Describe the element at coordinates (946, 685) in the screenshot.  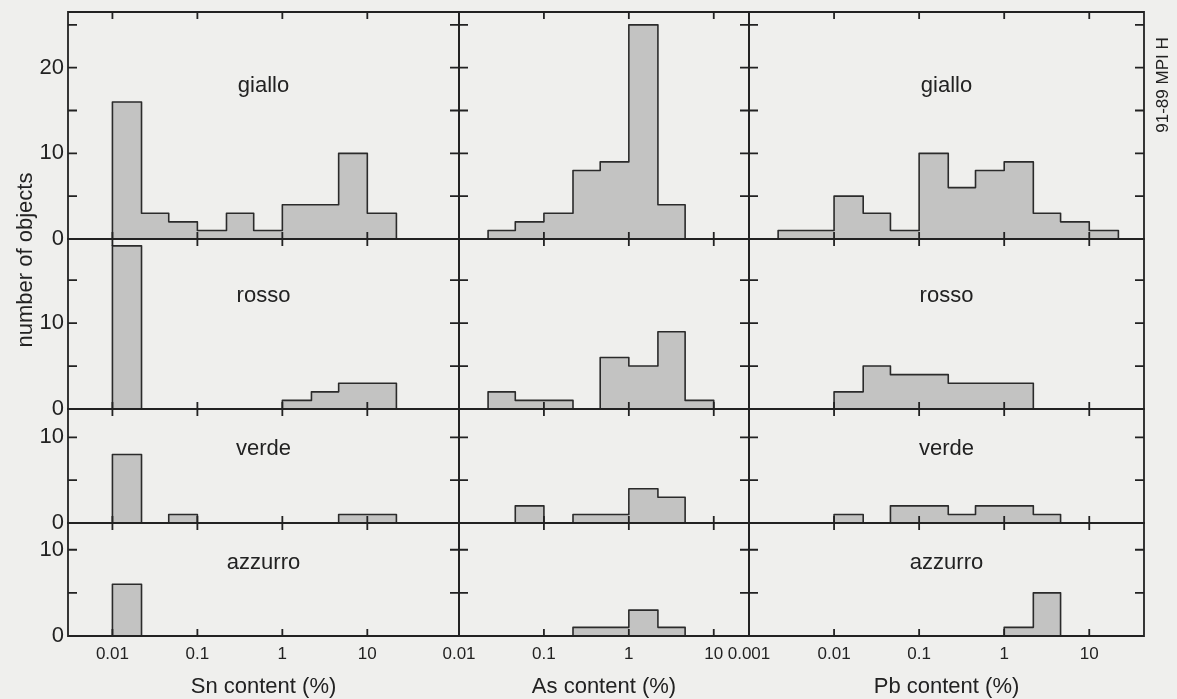
I see `x-axis-title: Pb content (%)` at that location.